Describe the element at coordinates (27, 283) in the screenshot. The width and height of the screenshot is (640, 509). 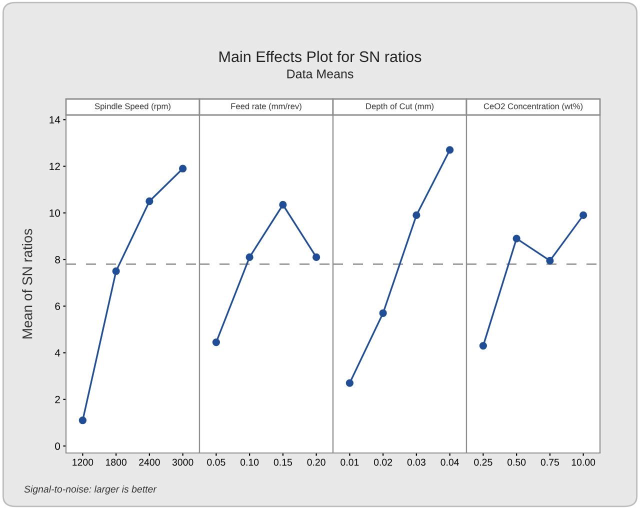
I see `y-axis-title: Mean of SN ratios` at that location.